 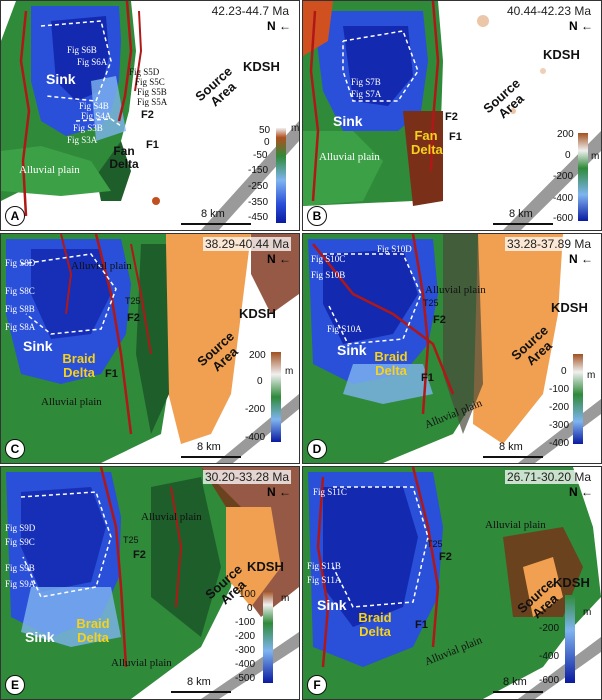 What do you see at coordinates (548, 477) in the screenshot?
I see `age-label: 26.71-30.20 Ma` at bounding box center [548, 477].